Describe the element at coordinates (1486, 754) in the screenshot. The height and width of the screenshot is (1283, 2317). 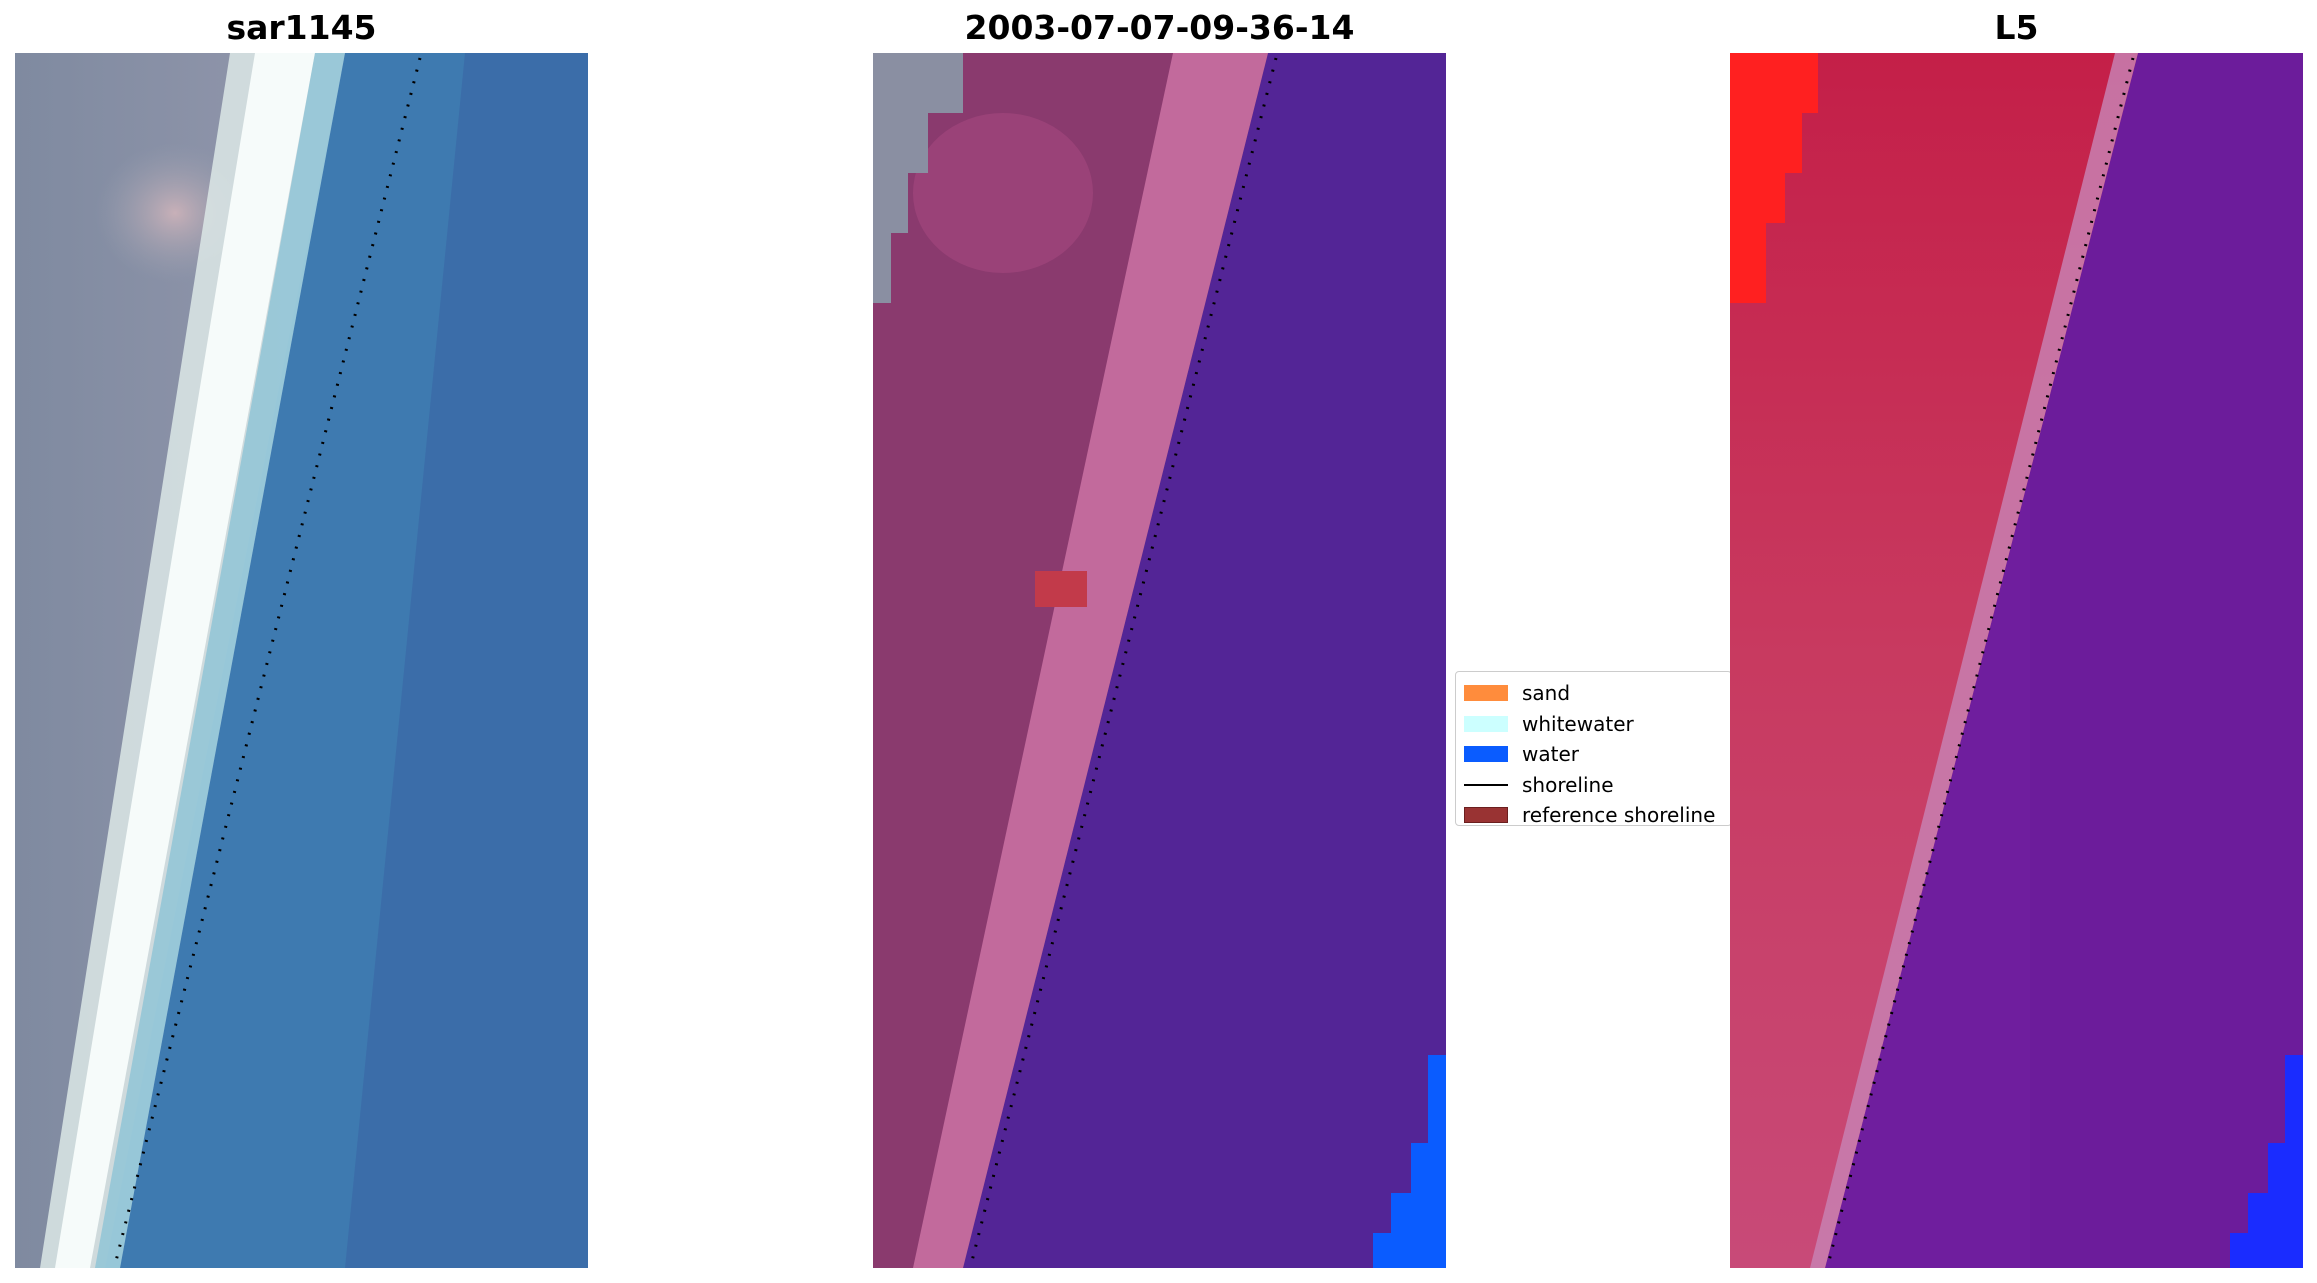
I see `water-swatch` at that location.